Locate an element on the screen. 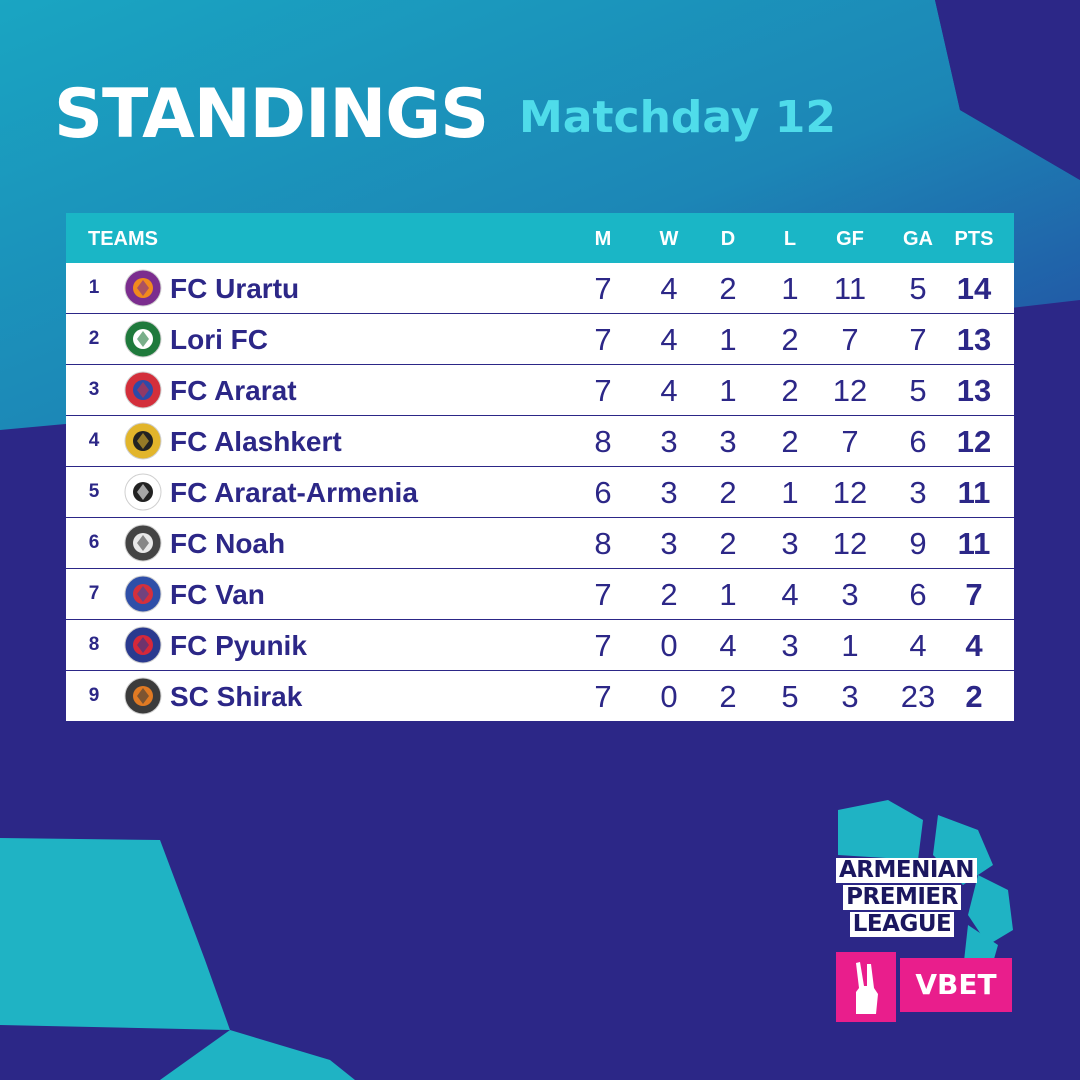 The height and width of the screenshot is (1080, 1080). matchday-label: Matchday 12 is located at coordinates (677, 117).